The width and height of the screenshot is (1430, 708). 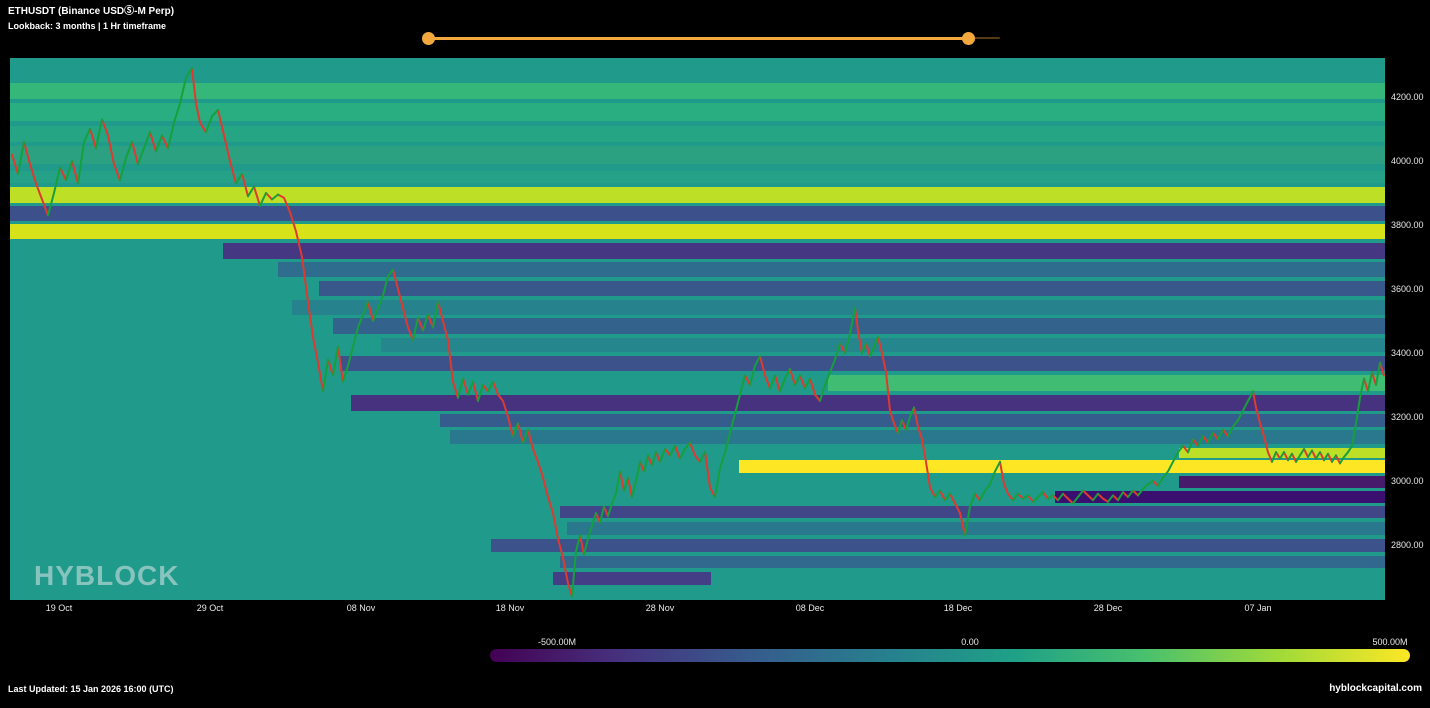 What do you see at coordinates (698, 38) in the screenshot?
I see `slider-active-range` at bounding box center [698, 38].